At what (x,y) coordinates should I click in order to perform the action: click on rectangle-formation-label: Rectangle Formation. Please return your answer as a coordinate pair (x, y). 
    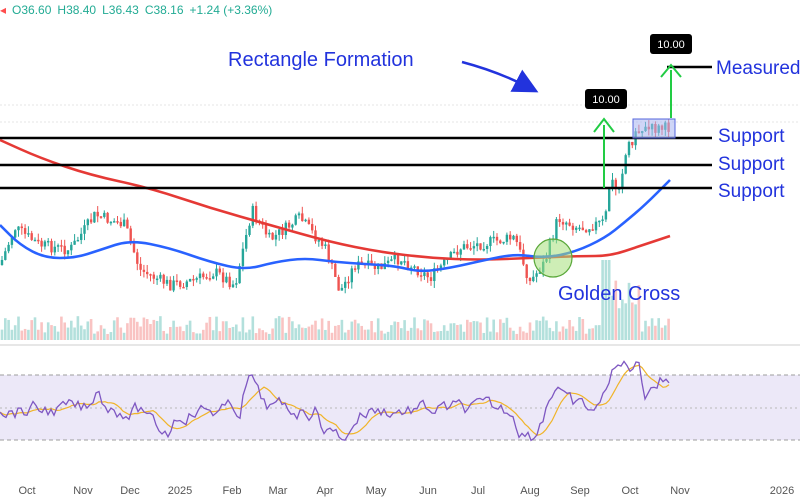
    Looking at the image, I should click on (321, 60).